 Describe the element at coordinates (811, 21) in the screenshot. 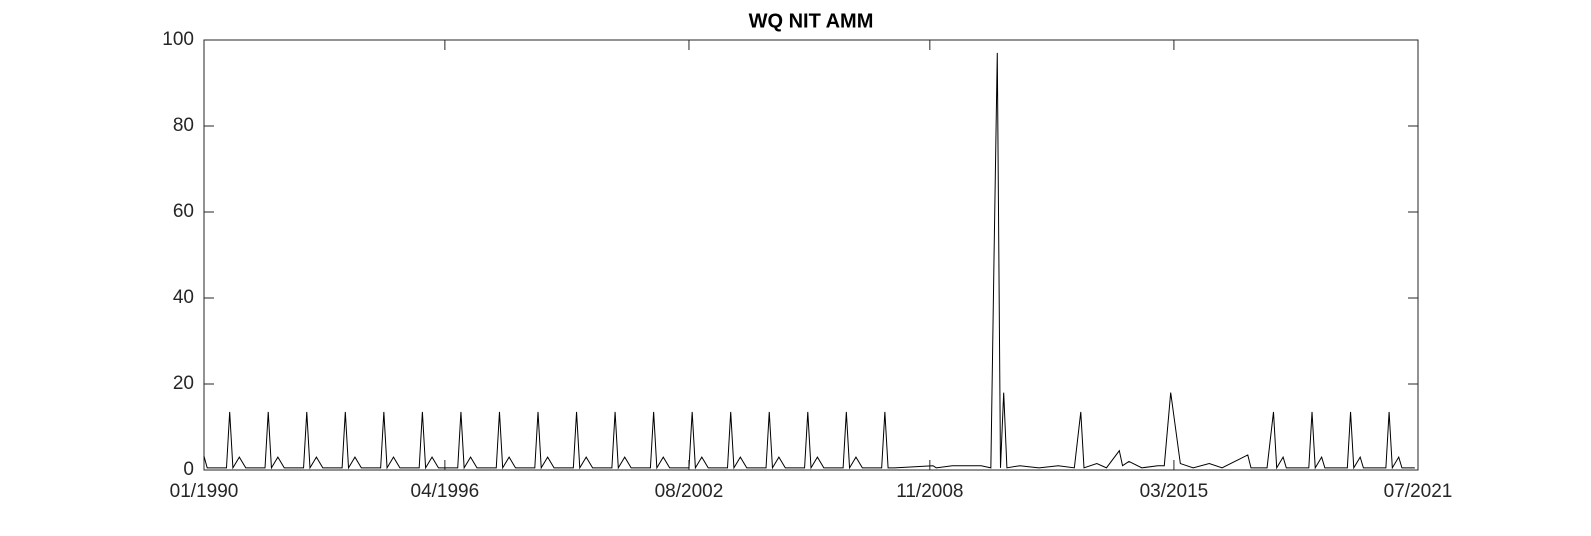

I see `chart-title: WQ NIT AMM` at that location.